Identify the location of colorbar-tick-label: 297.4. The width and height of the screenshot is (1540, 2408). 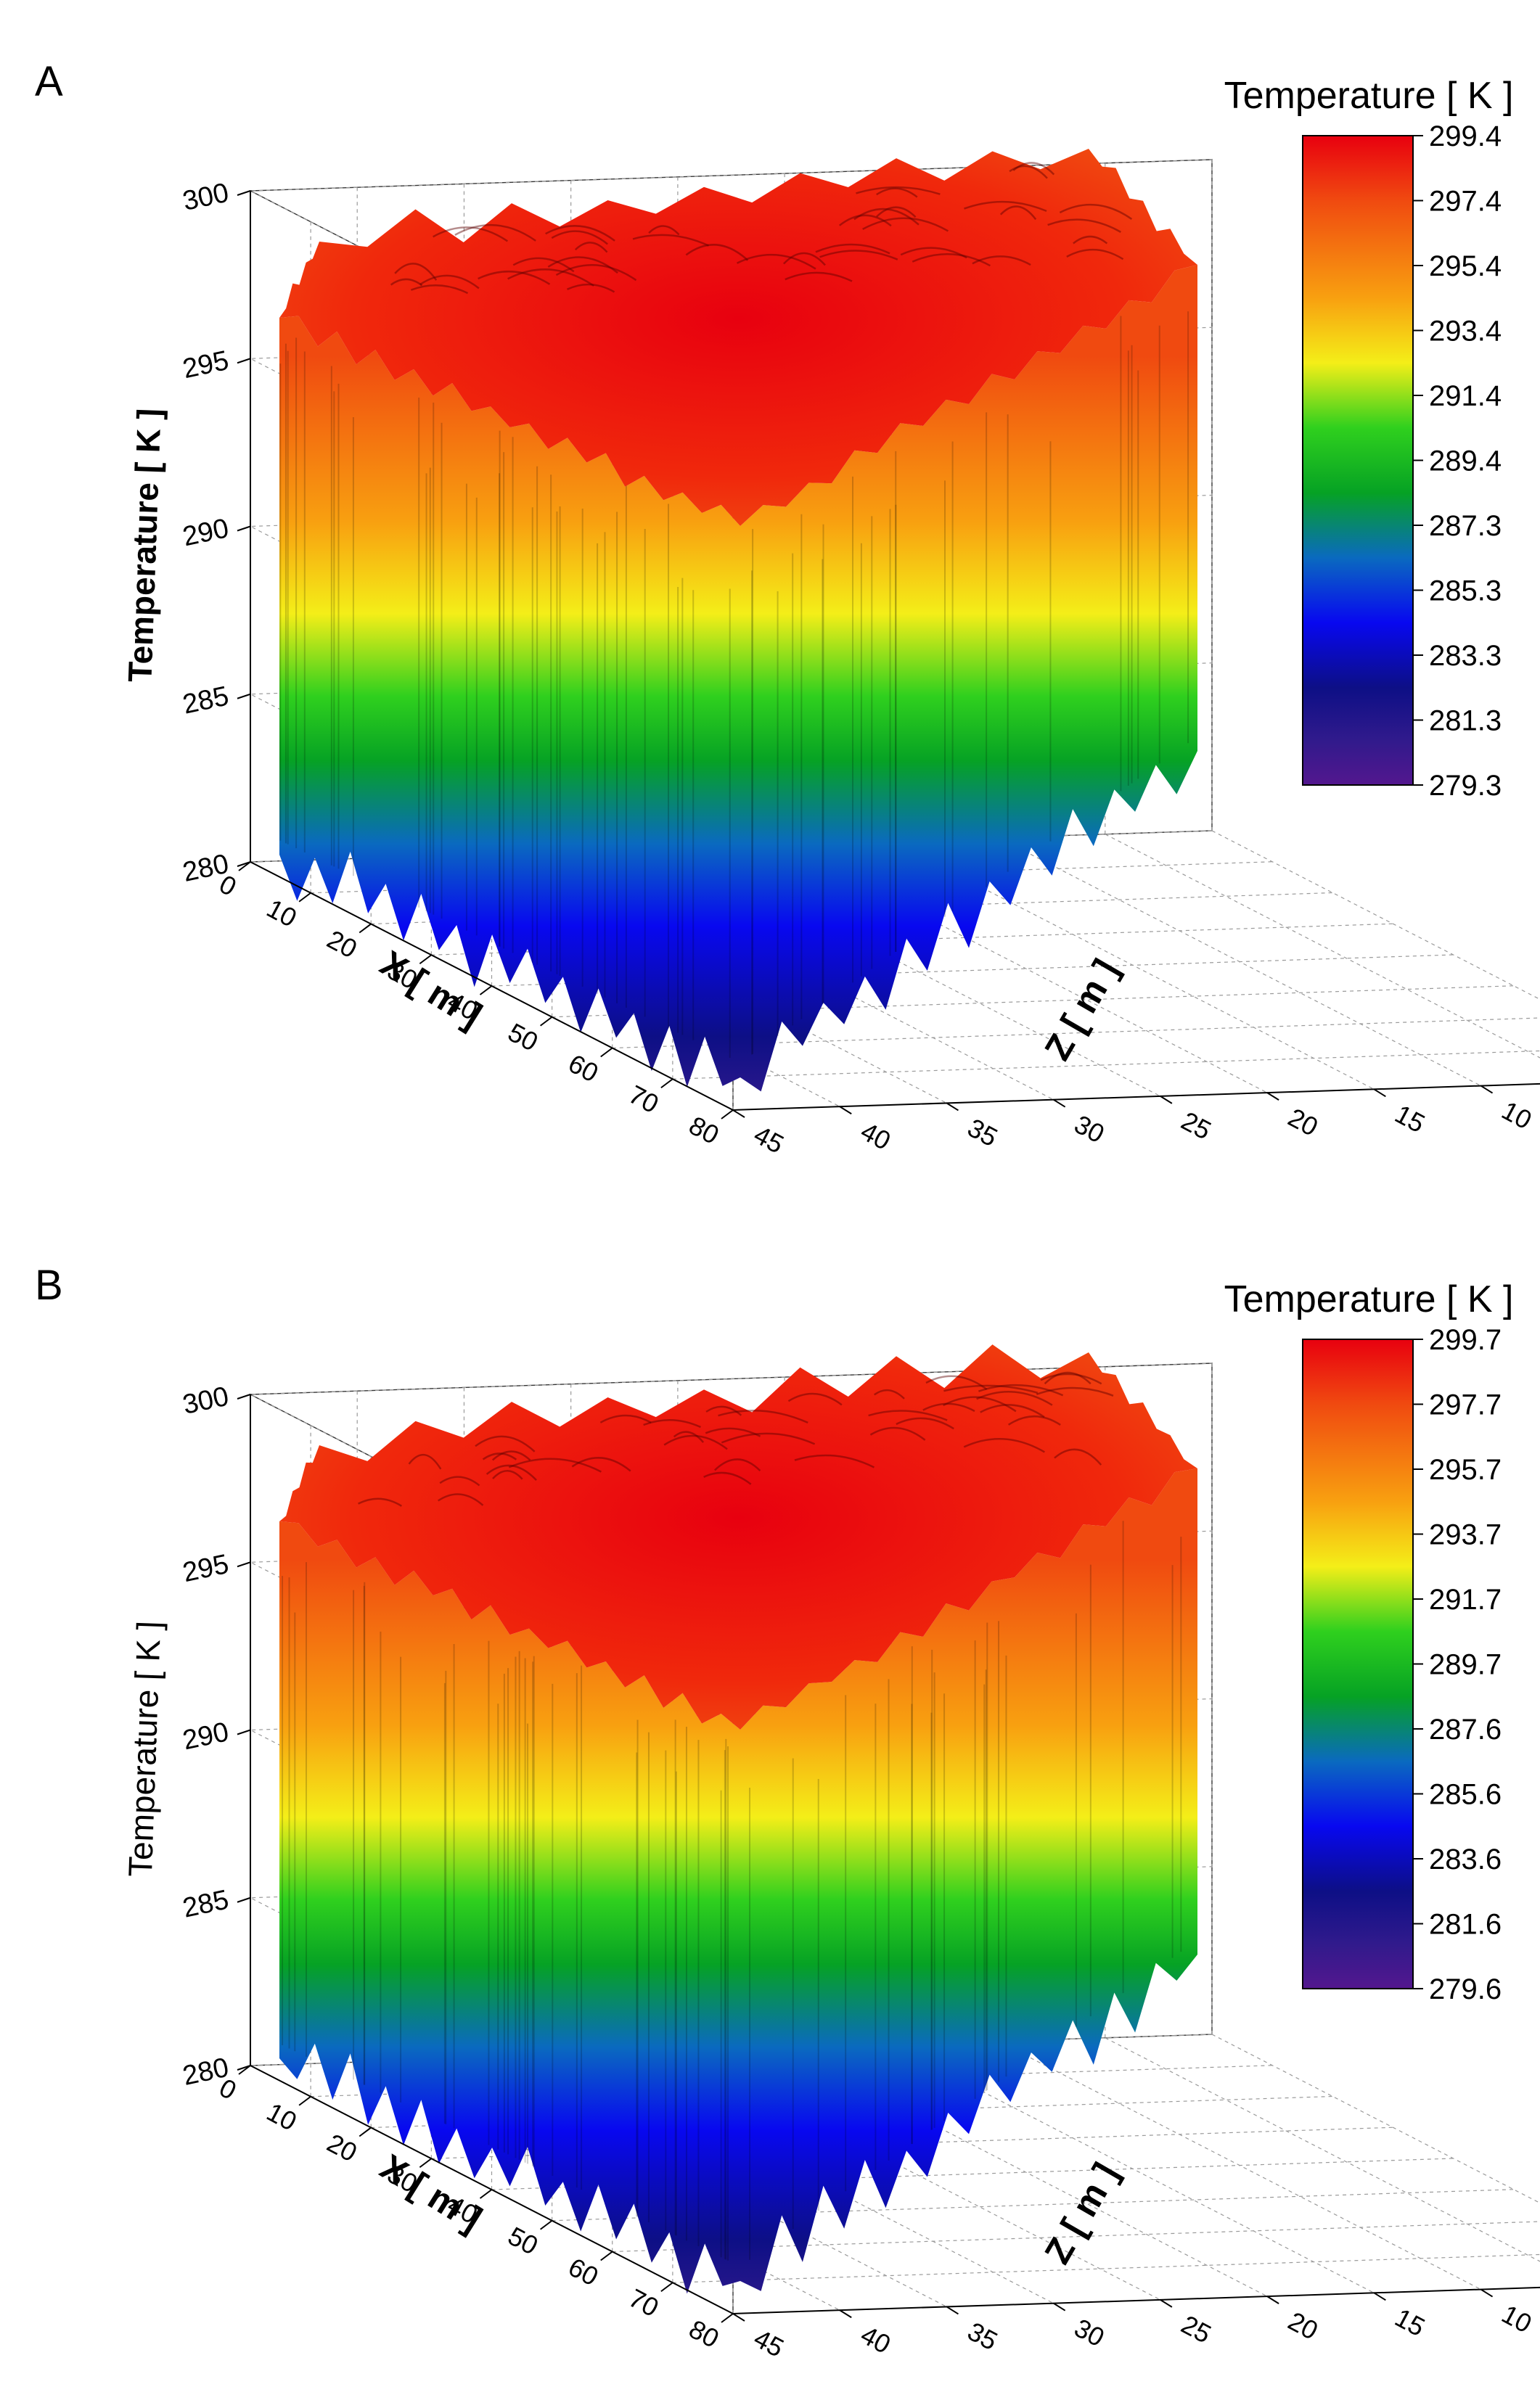
(1465, 202).